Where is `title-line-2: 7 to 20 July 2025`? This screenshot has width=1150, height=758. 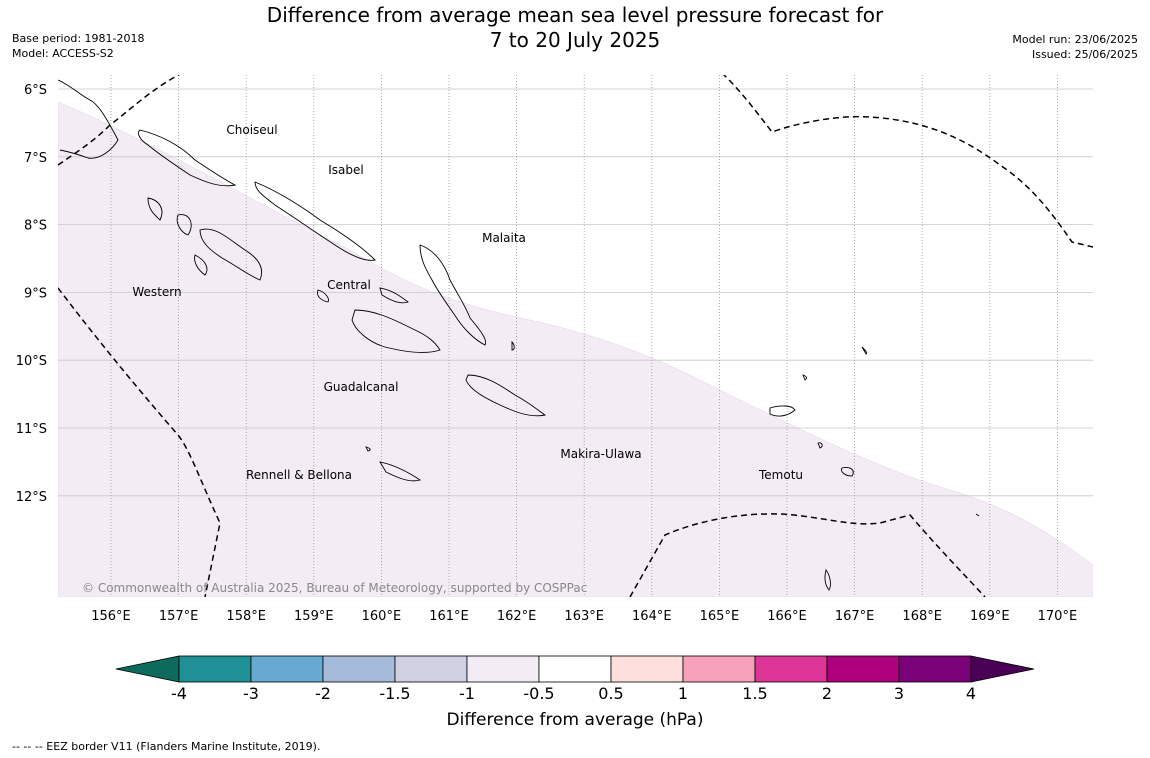
title-line-2: 7 to 20 July 2025 is located at coordinates (575, 40).